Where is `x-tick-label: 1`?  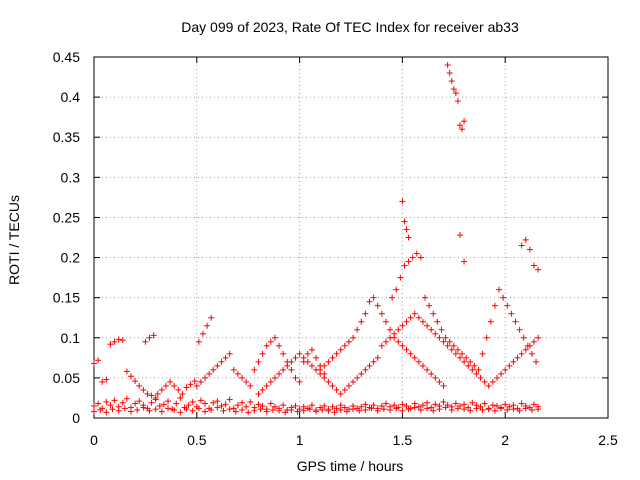
x-tick-label: 1 is located at coordinates (300, 440).